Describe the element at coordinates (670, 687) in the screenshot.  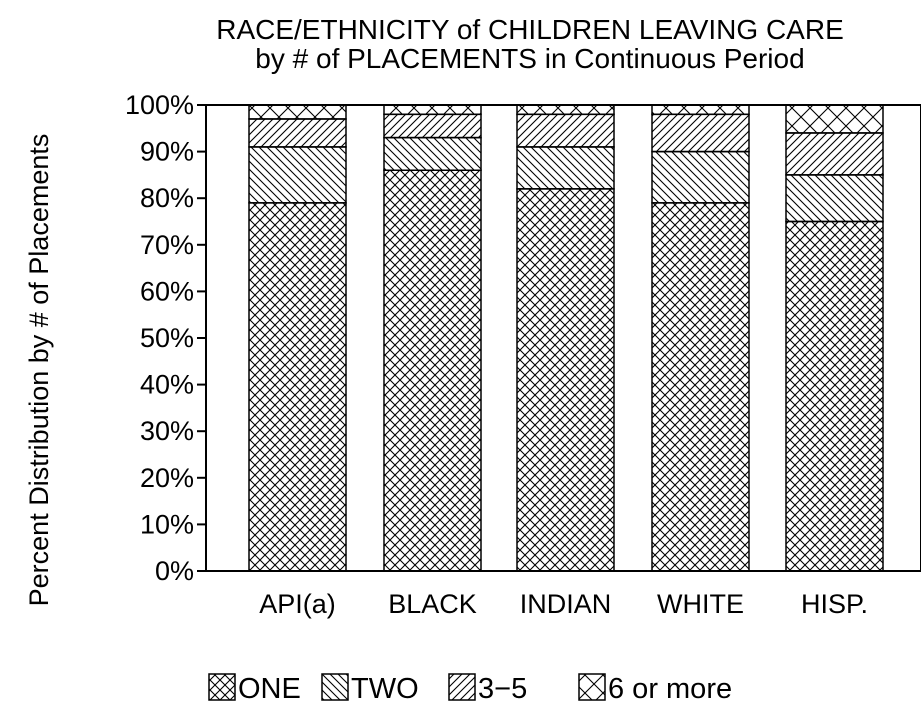
I see `legend-label: 6 or more` at that location.